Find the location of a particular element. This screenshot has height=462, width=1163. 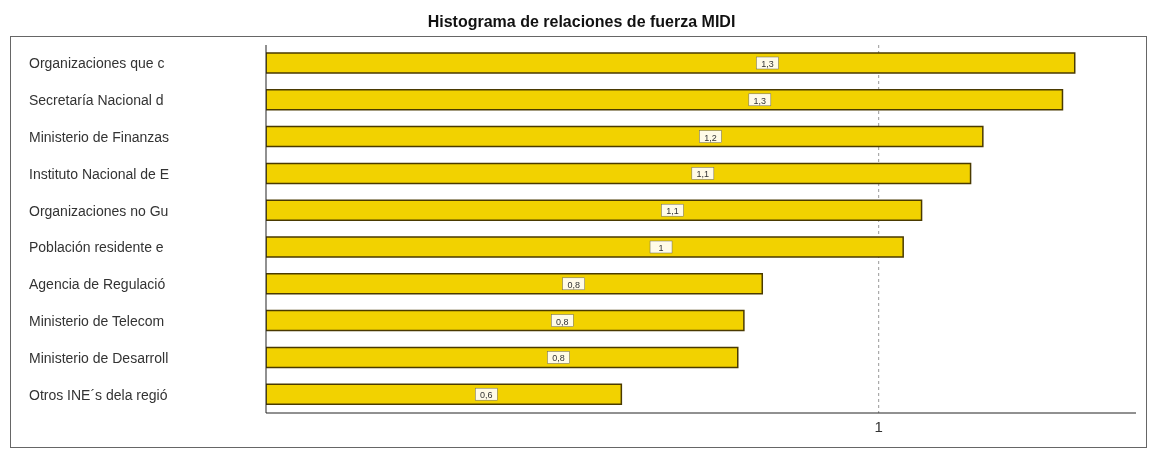

y-tick-label: Organizaciones no Gu is located at coordinates (99, 210).